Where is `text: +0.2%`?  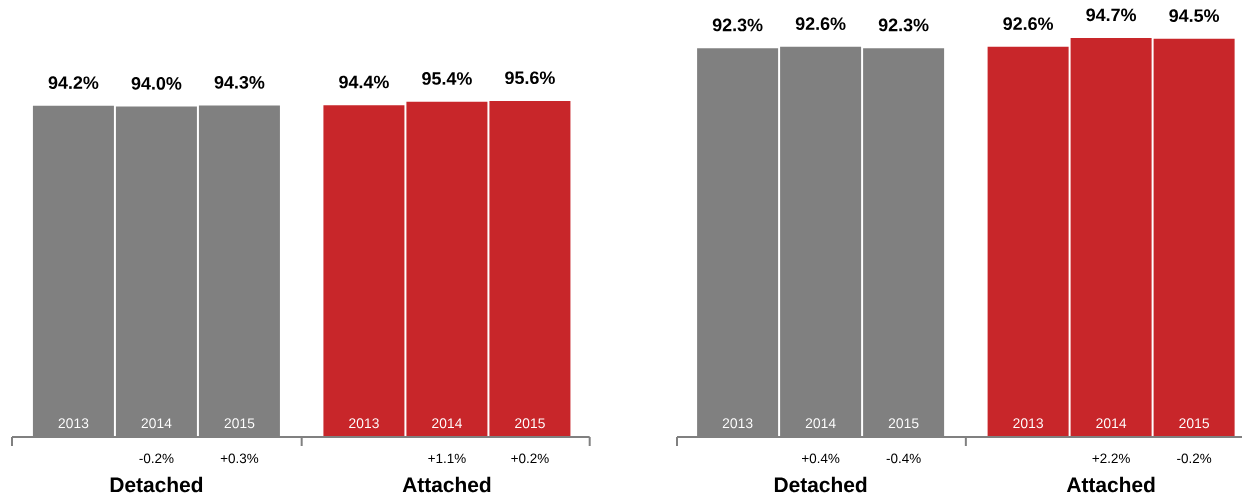
text: +0.2% is located at coordinates (530, 458).